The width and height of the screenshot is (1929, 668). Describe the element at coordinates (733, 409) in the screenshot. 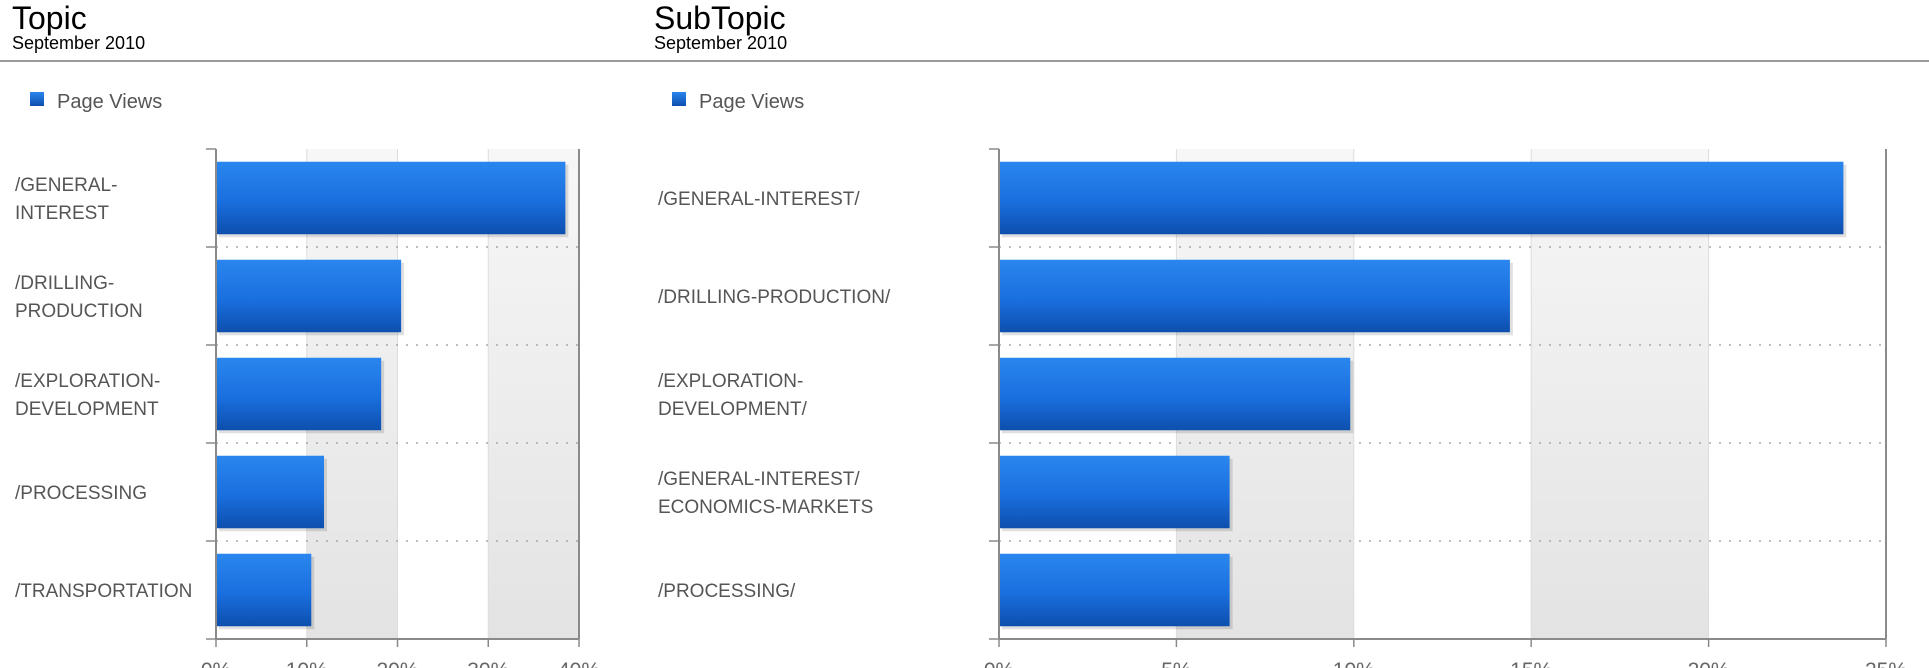

I see `category-label: DEVELOPMENT/` at that location.